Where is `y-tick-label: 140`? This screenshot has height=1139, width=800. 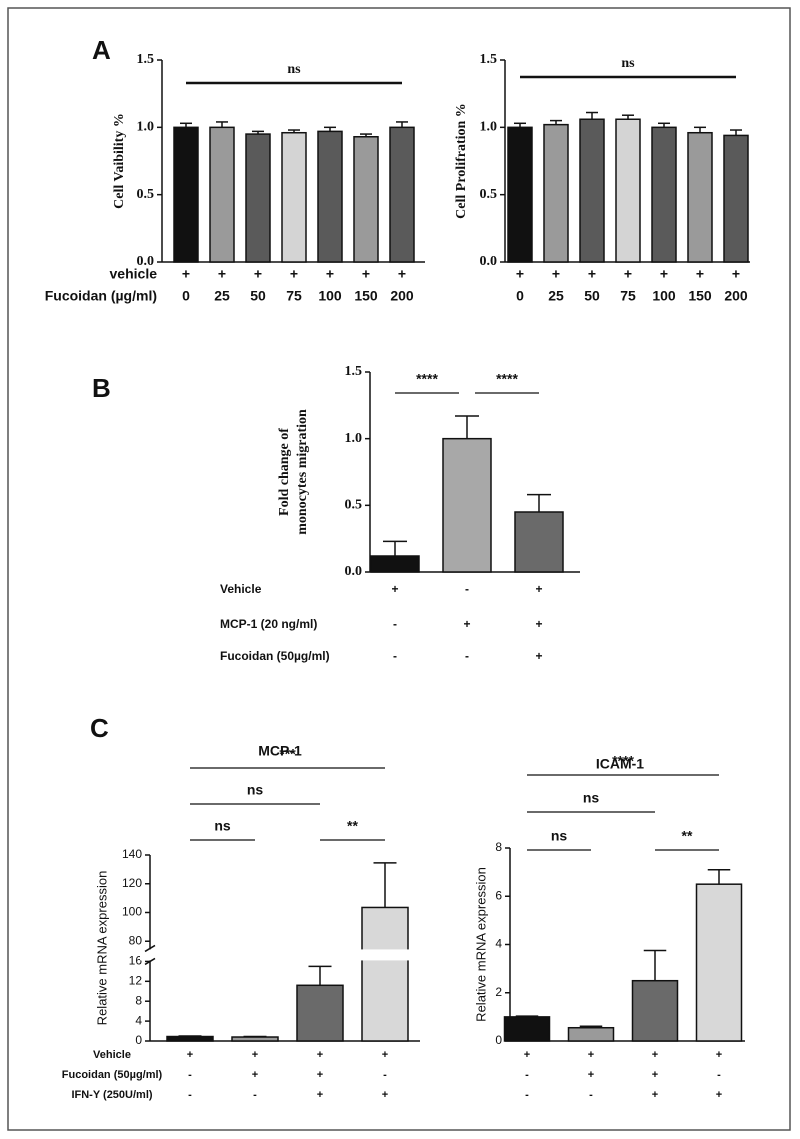 y-tick-label: 140 is located at coordinates (132, 854).